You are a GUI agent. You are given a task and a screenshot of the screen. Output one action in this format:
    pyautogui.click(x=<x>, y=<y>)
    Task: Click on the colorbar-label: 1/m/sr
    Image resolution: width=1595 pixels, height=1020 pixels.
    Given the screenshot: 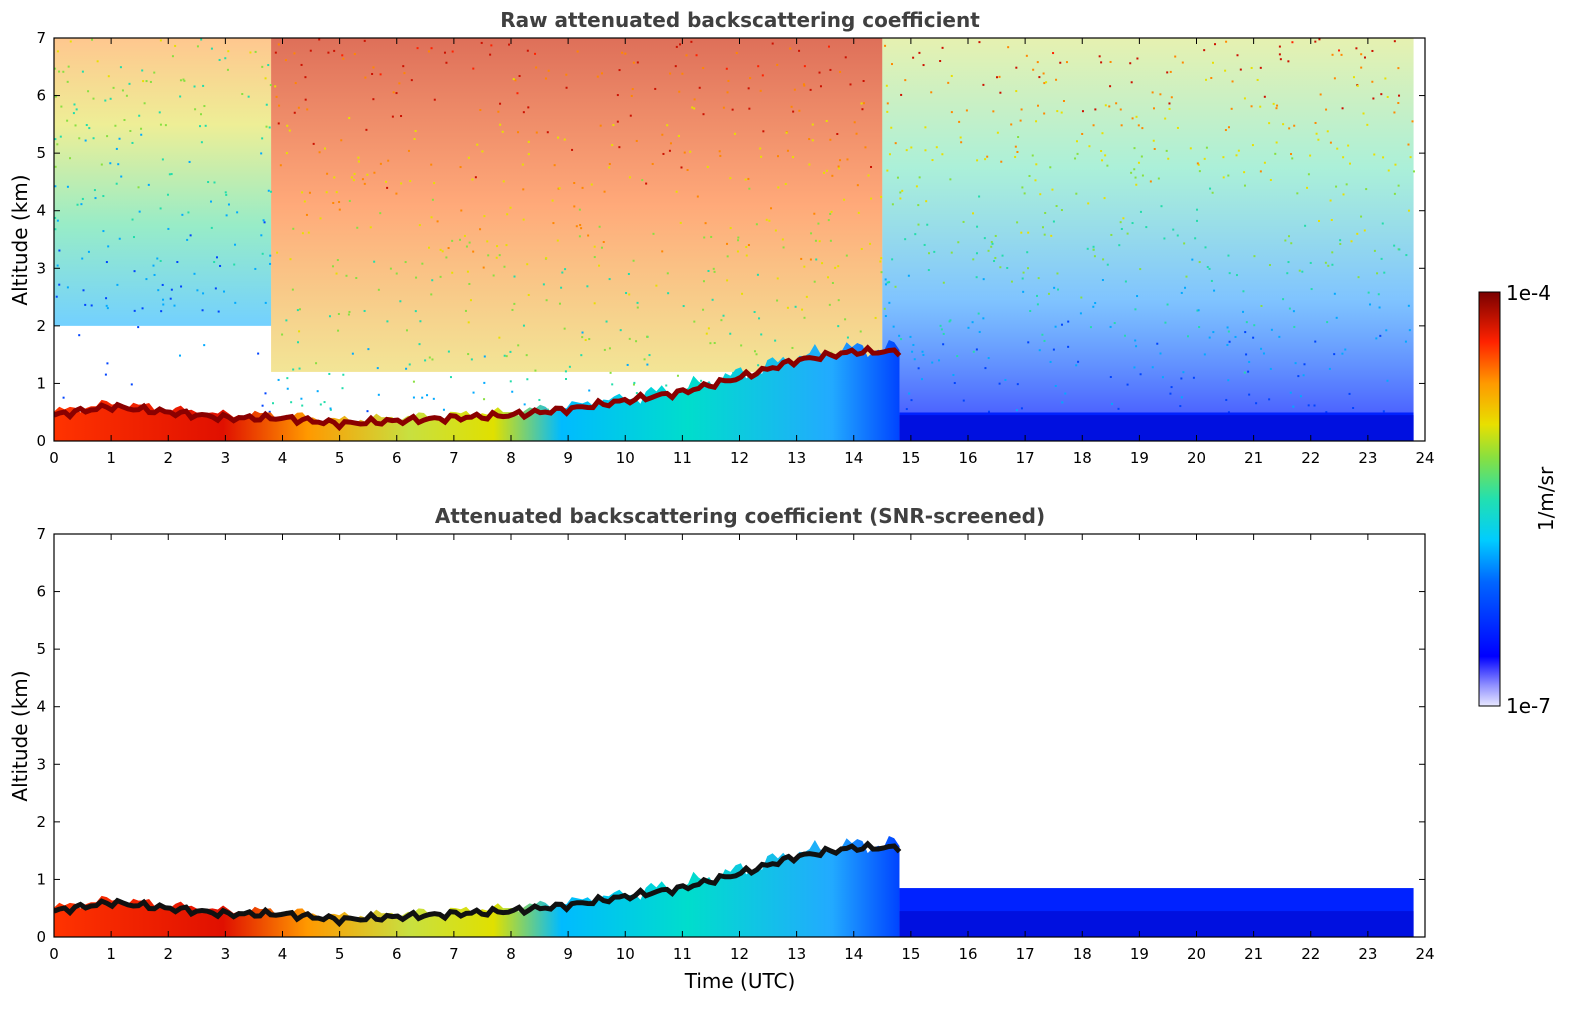 What is the action you would take?
    pyautogui.click(x=1546, y=498)
    